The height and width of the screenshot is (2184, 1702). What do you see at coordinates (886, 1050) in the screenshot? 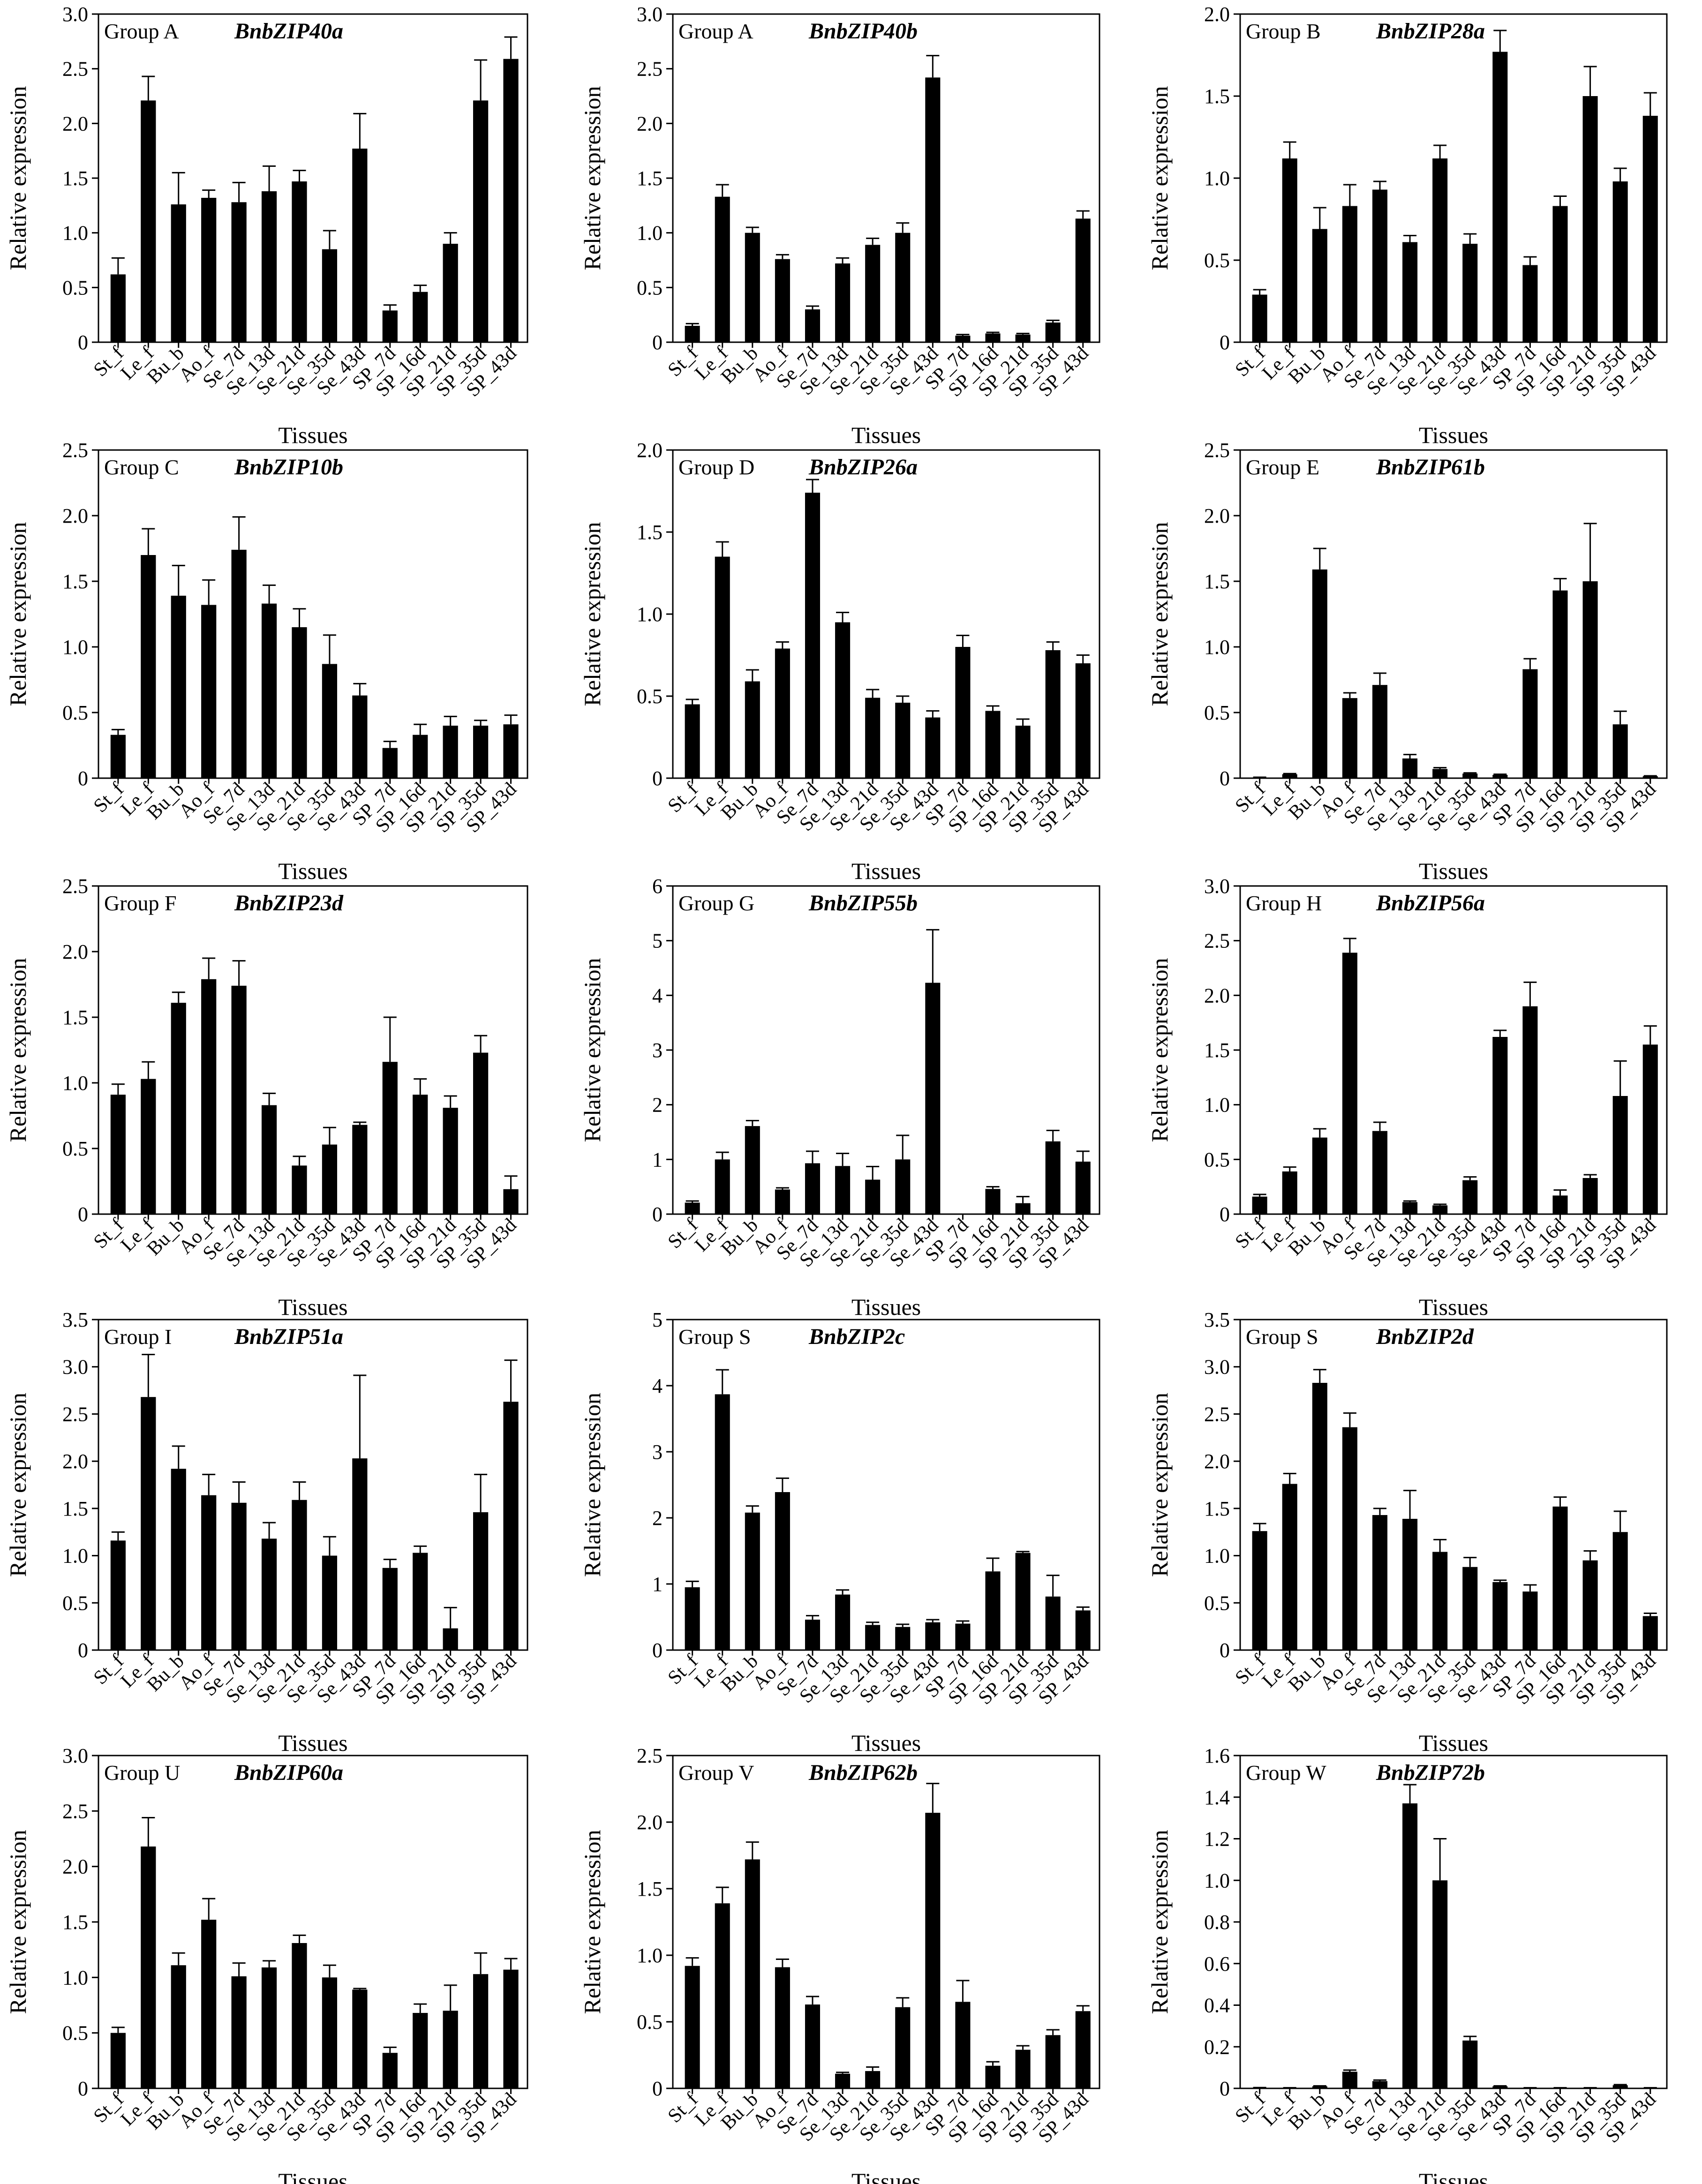
I see `plot-frame` at bounding box center [886, 1050].